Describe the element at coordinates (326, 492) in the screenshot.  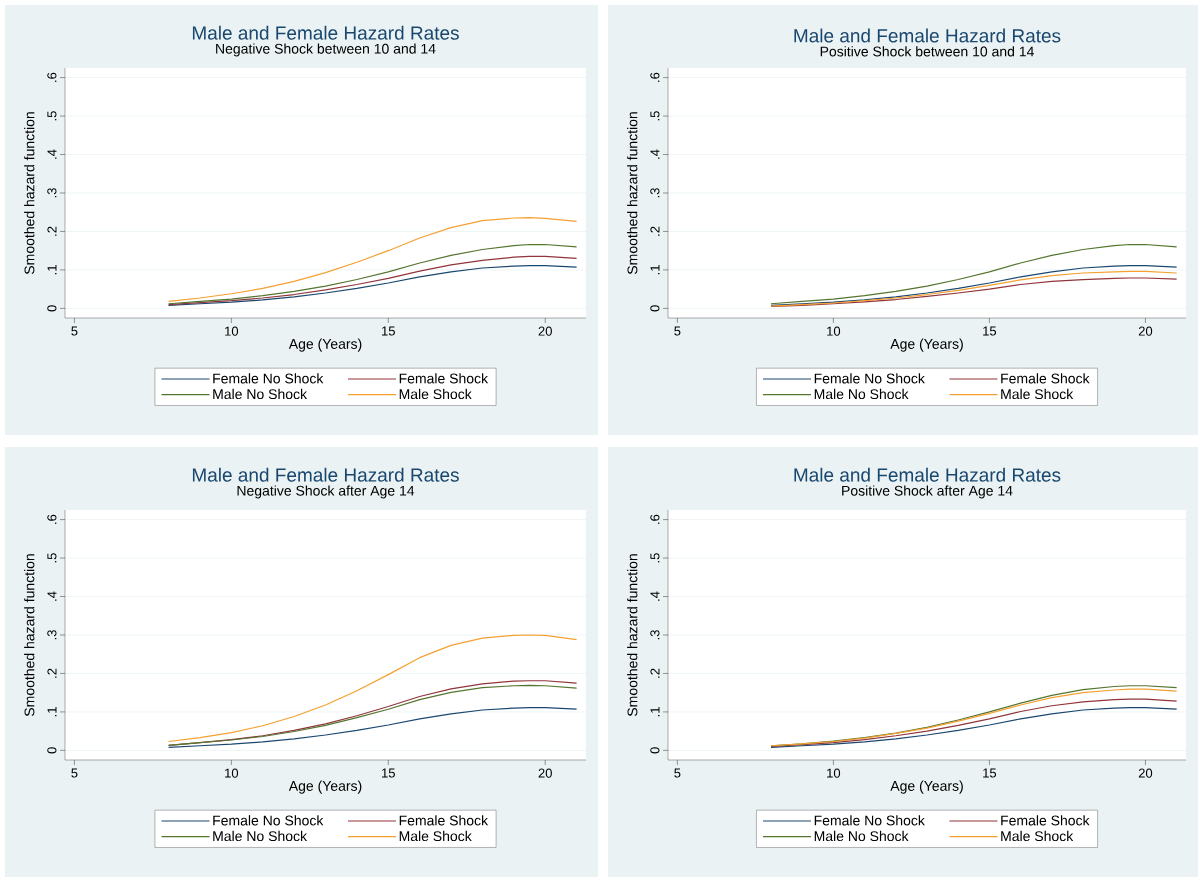
I see `chart-subtitle: Negative Shock after Age 14` at that location.